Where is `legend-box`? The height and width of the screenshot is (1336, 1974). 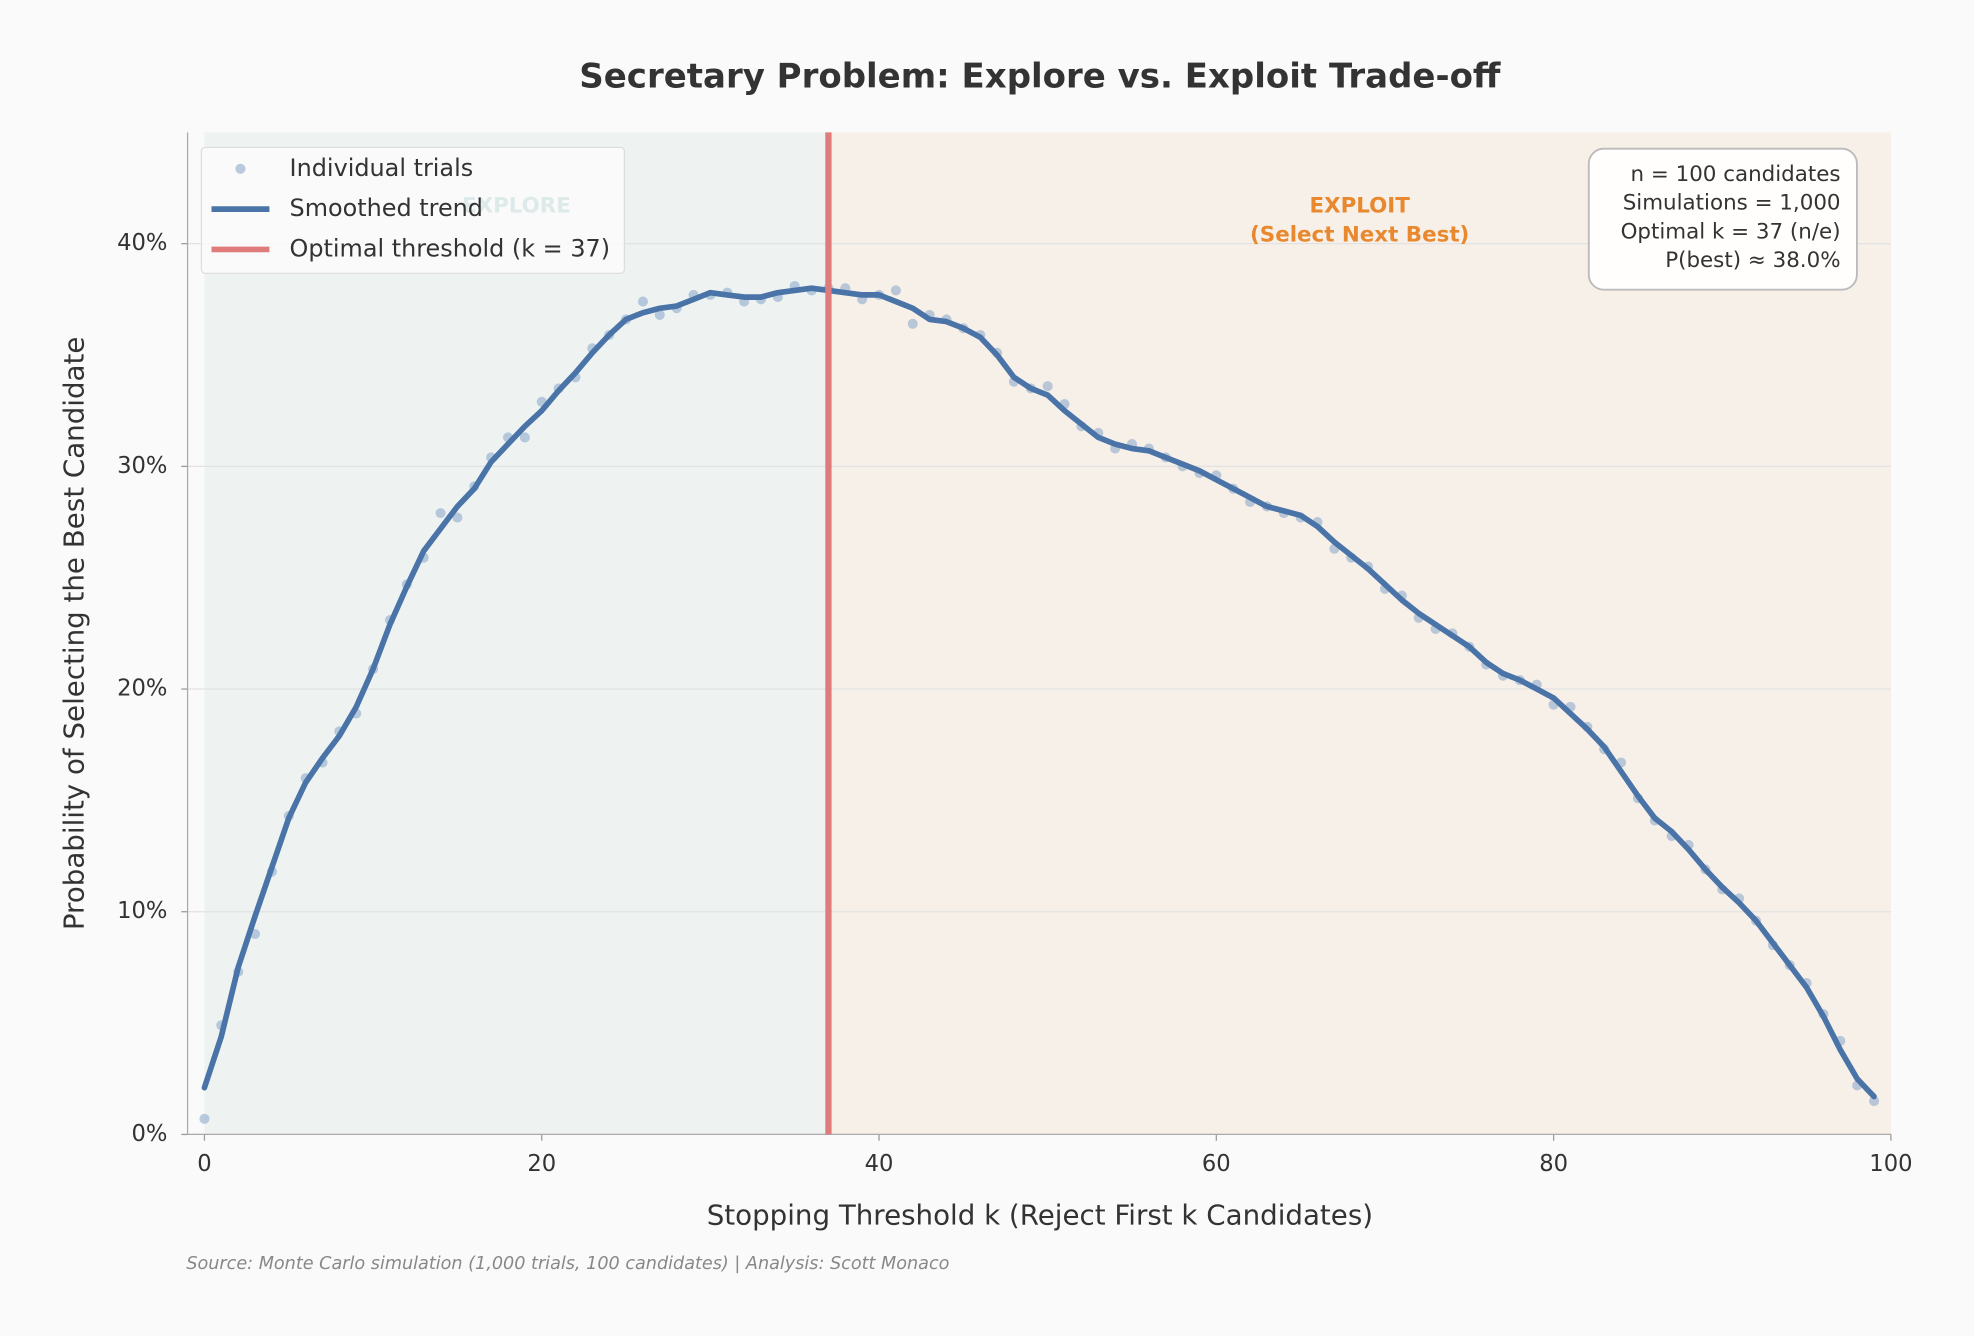 legend-box is located at coordinates (413, 210).